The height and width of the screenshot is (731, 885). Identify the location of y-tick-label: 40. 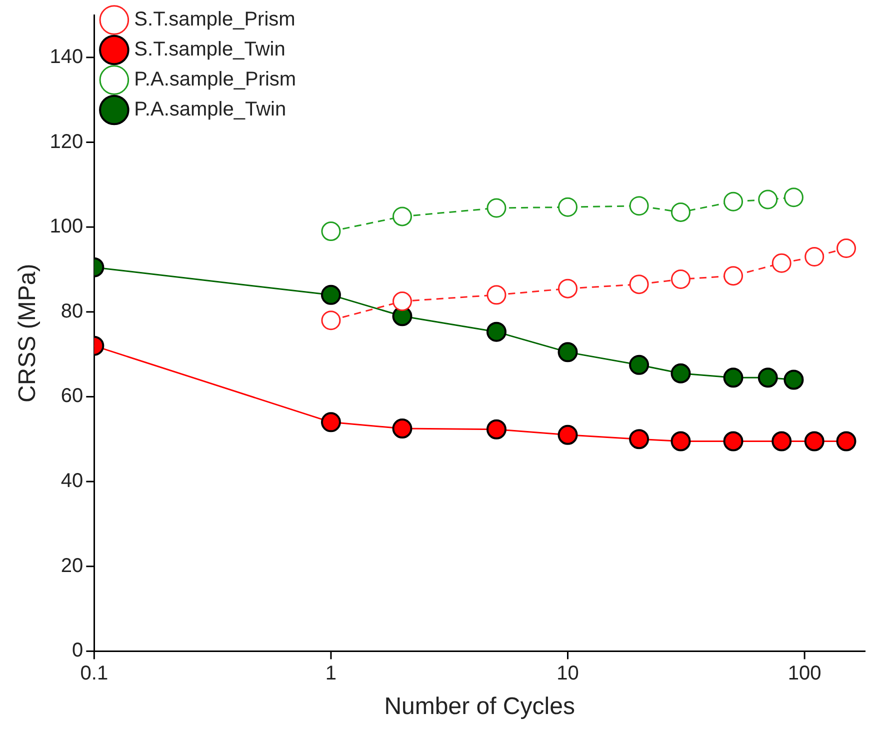
(72, 481).